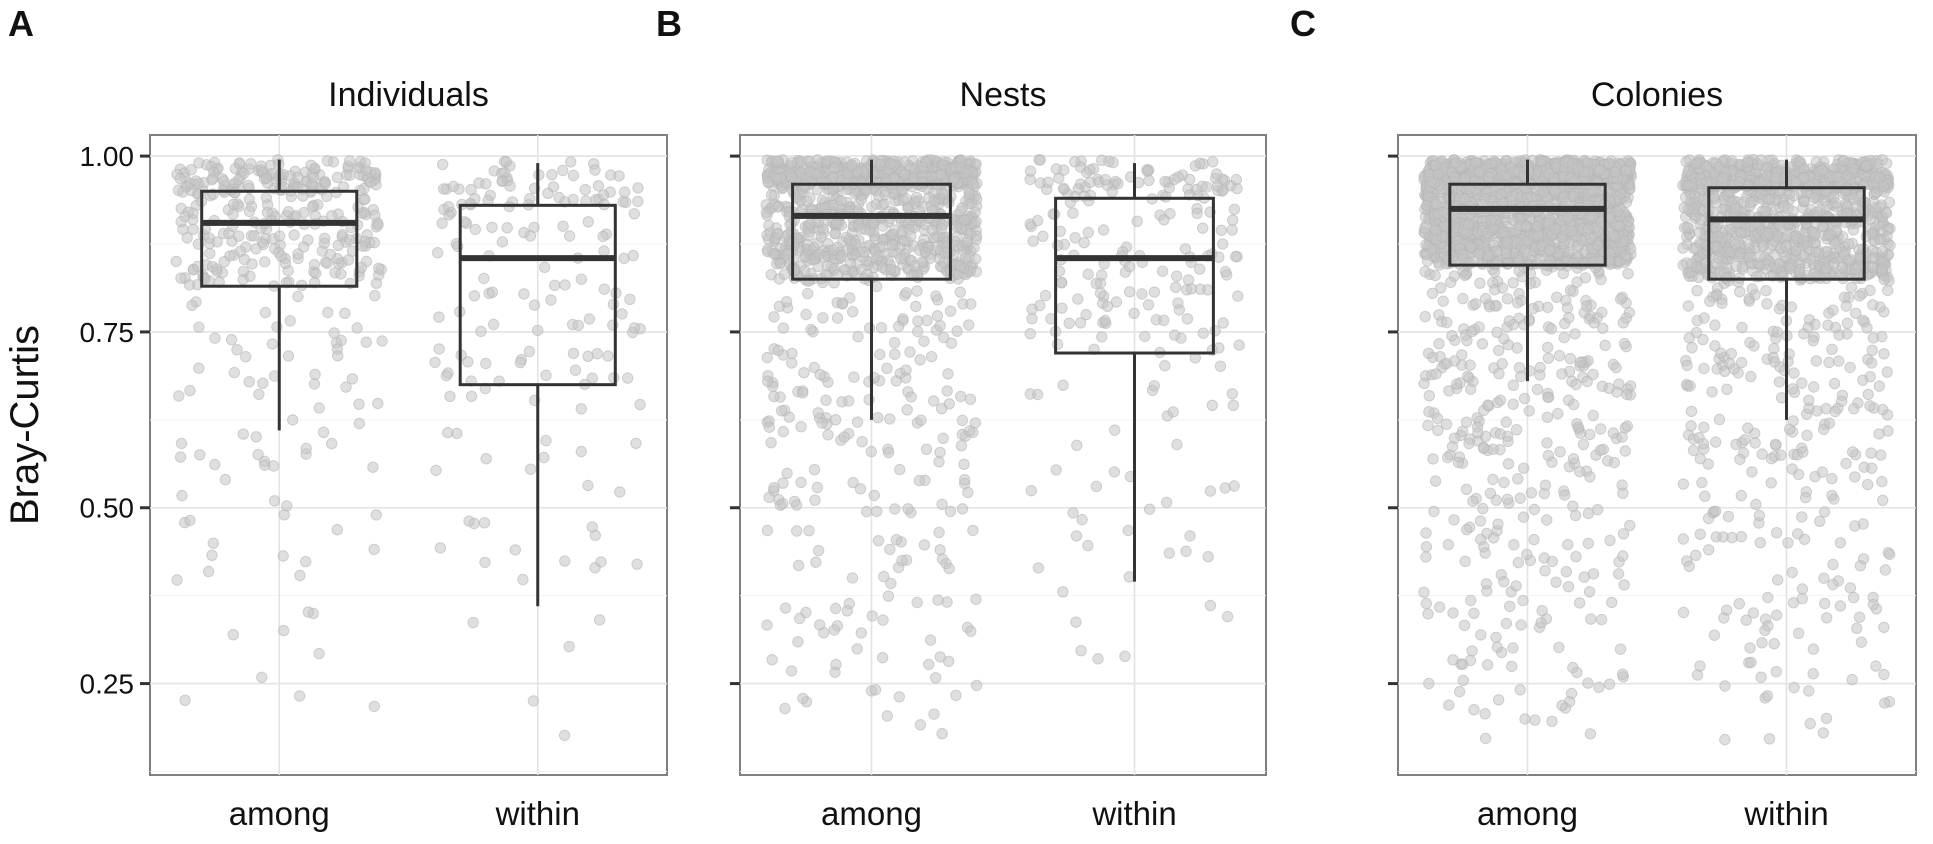 This screenshot has height=844, width=1933. I want to click on jitter-among, so click(1527, 449).